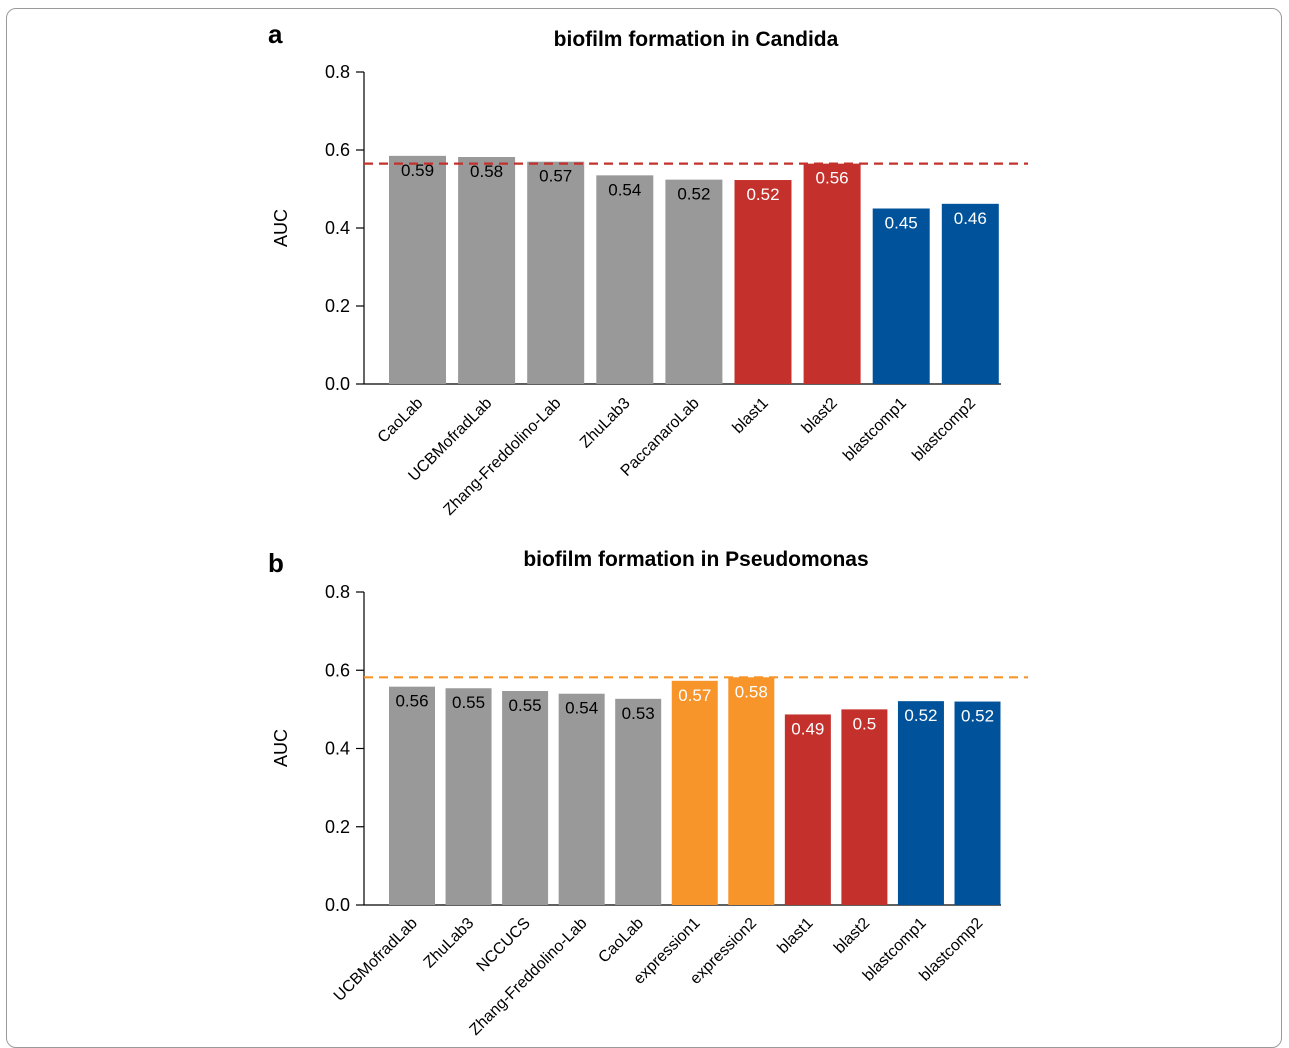 Image resolution: width=1289 pixels, height=1048 pixels. Describe the element at coordinates (807, 728) in the screenshot. I see `panel-b-value-label-blast1: 0.49` at that location.